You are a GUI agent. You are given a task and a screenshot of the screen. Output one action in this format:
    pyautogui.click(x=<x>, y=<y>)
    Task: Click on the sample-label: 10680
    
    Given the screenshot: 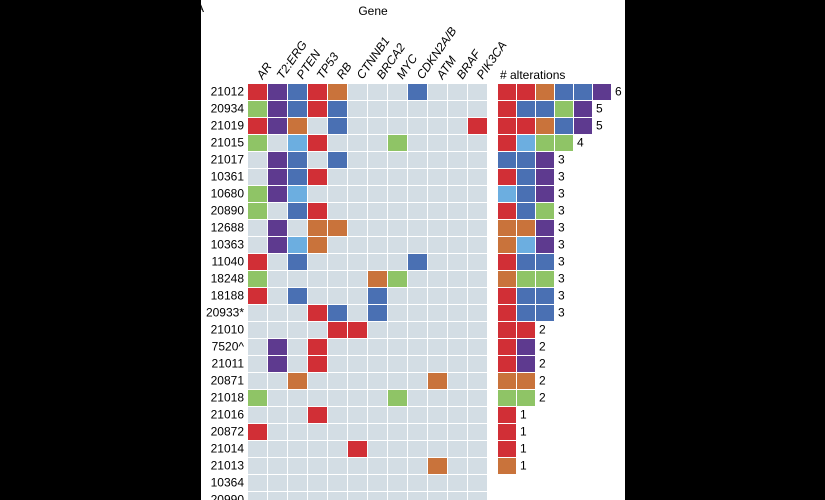 What is the action you would take?
    pyautogui.click(x=228, y=194)
    